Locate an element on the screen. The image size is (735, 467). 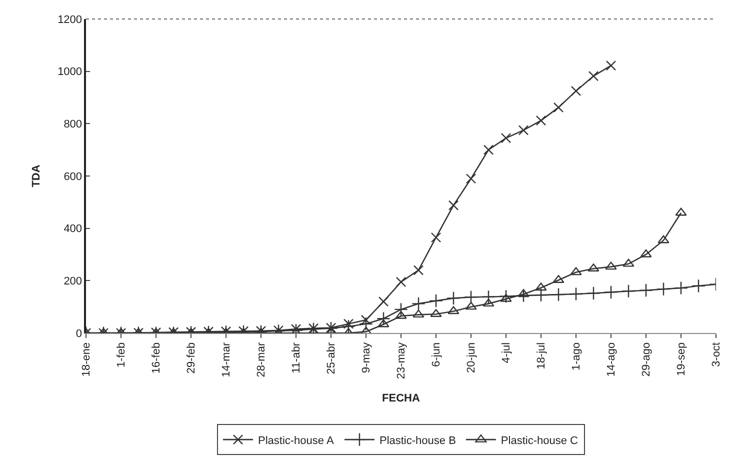
x-tick-label: 28-mar is located at coordinates (262, 360).